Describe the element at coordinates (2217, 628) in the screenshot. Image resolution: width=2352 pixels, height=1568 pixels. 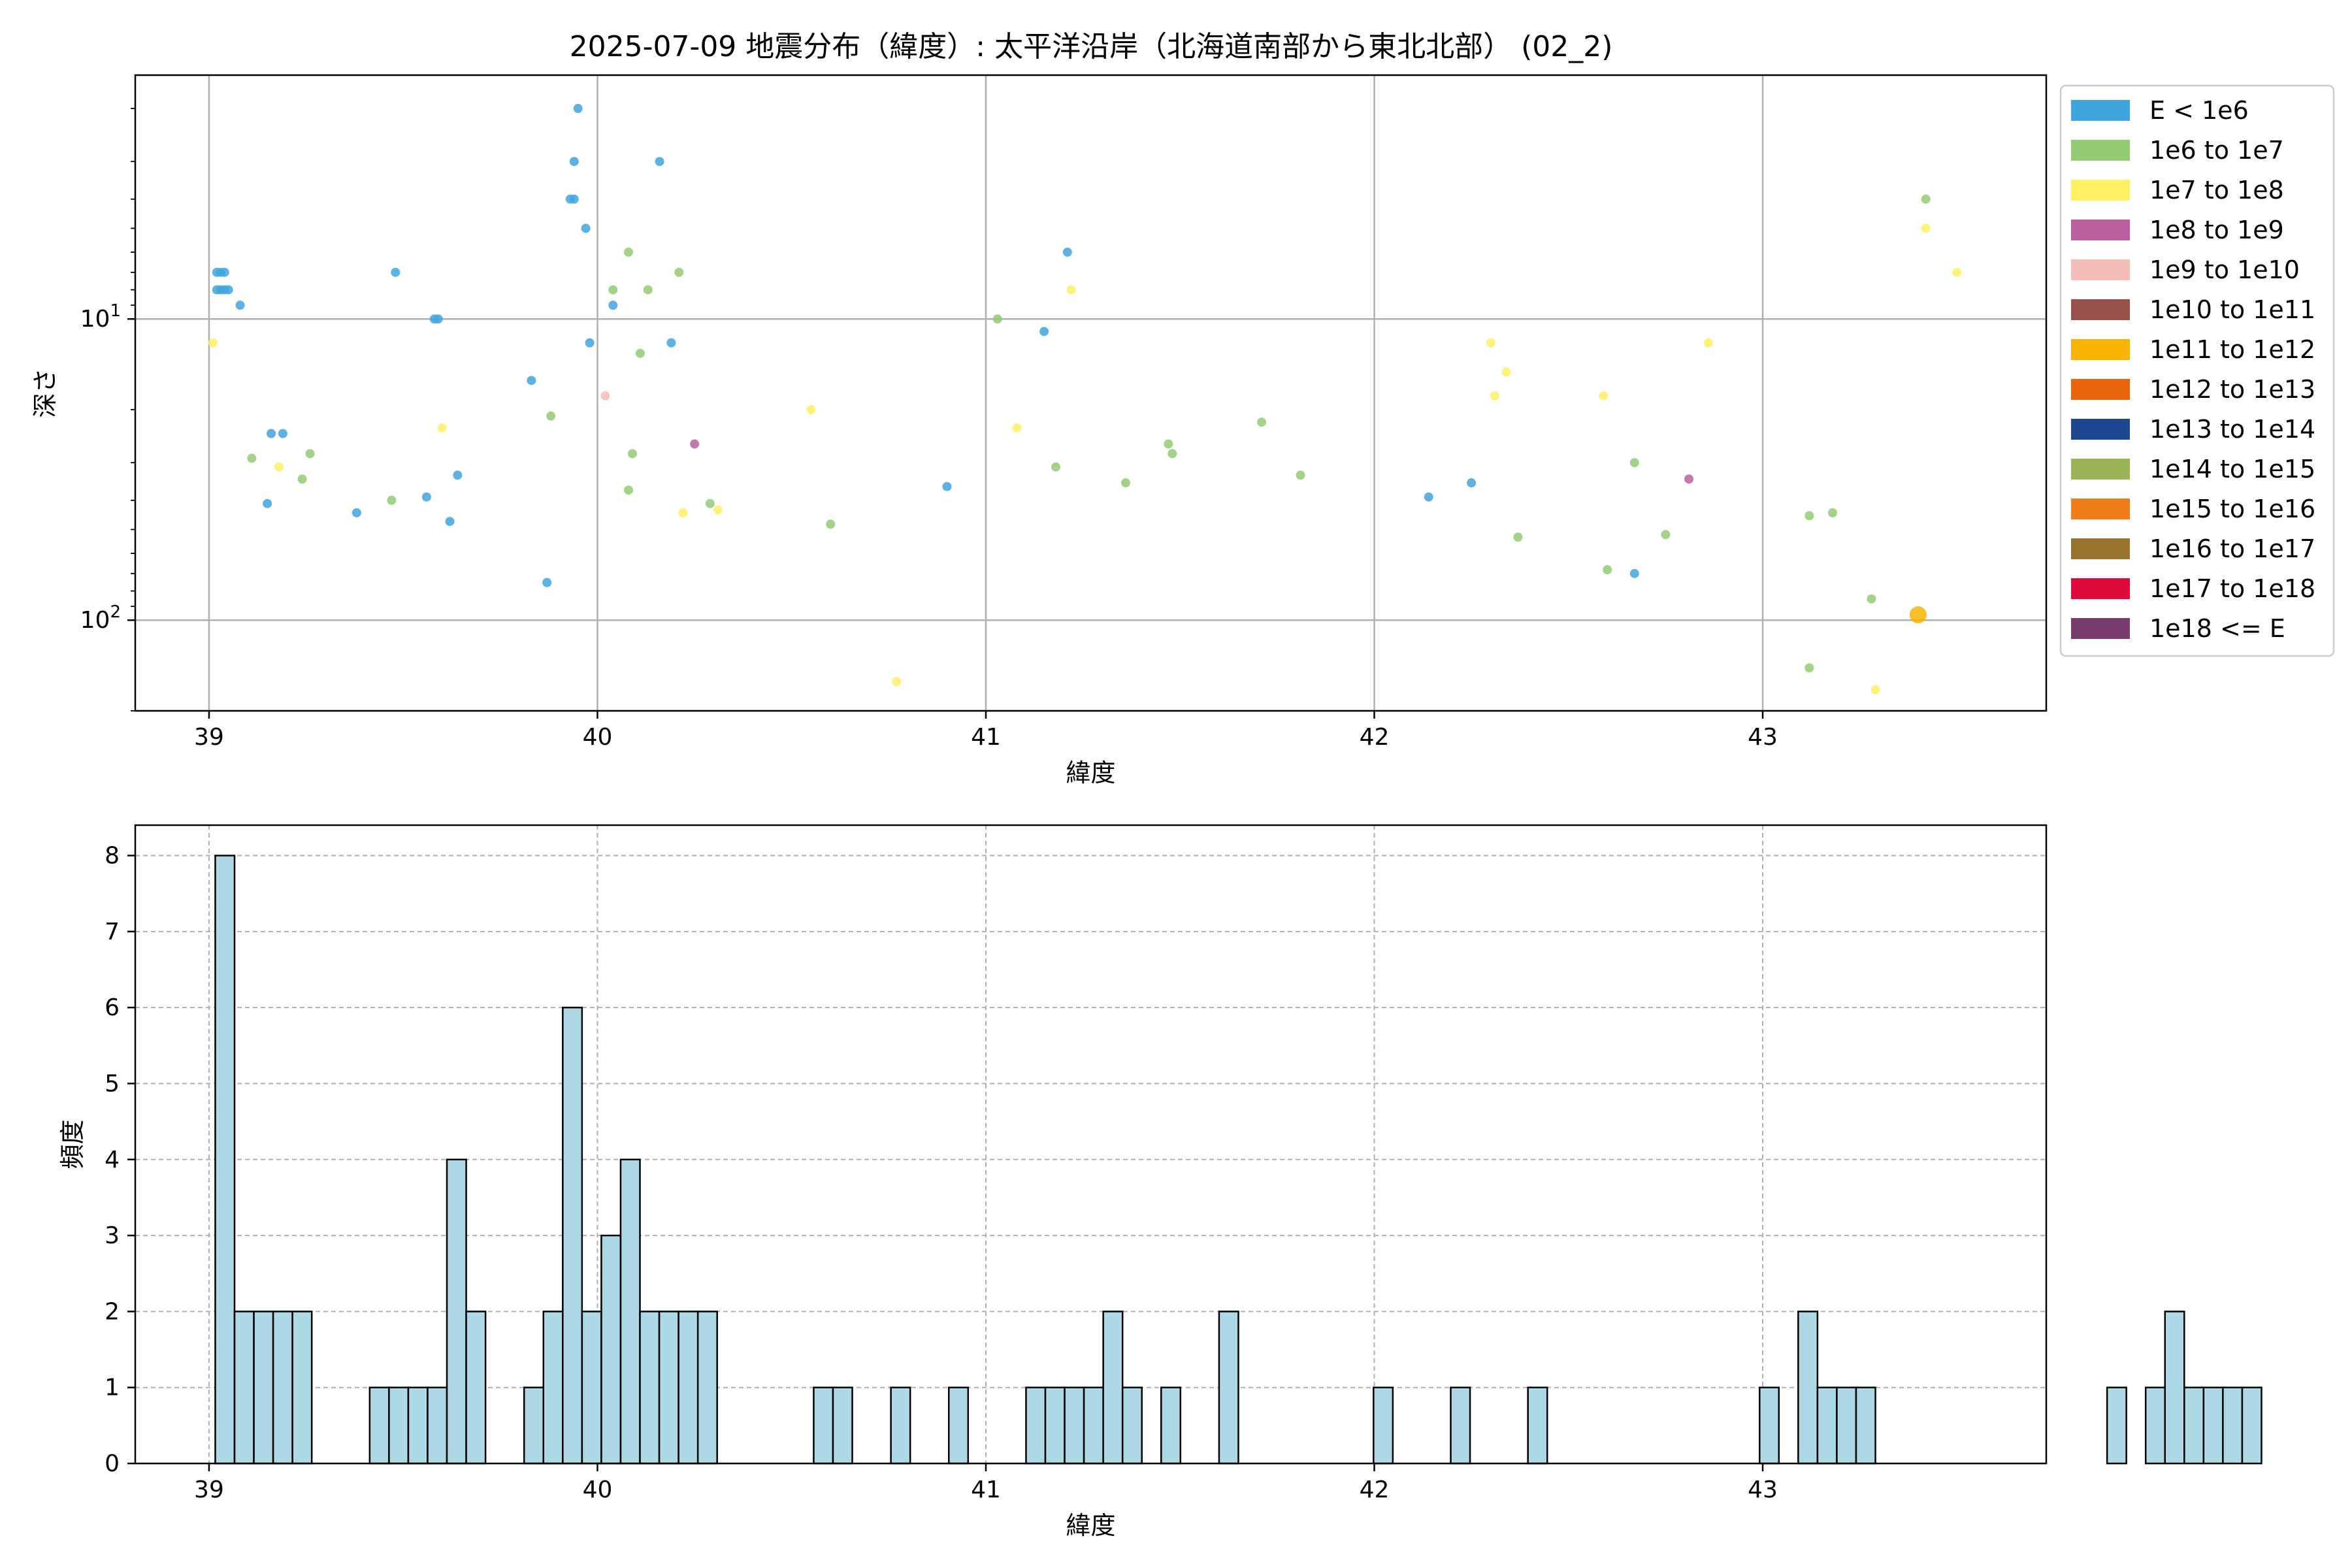
I see `legend-entry-label: 1e18 <= E` at that location.